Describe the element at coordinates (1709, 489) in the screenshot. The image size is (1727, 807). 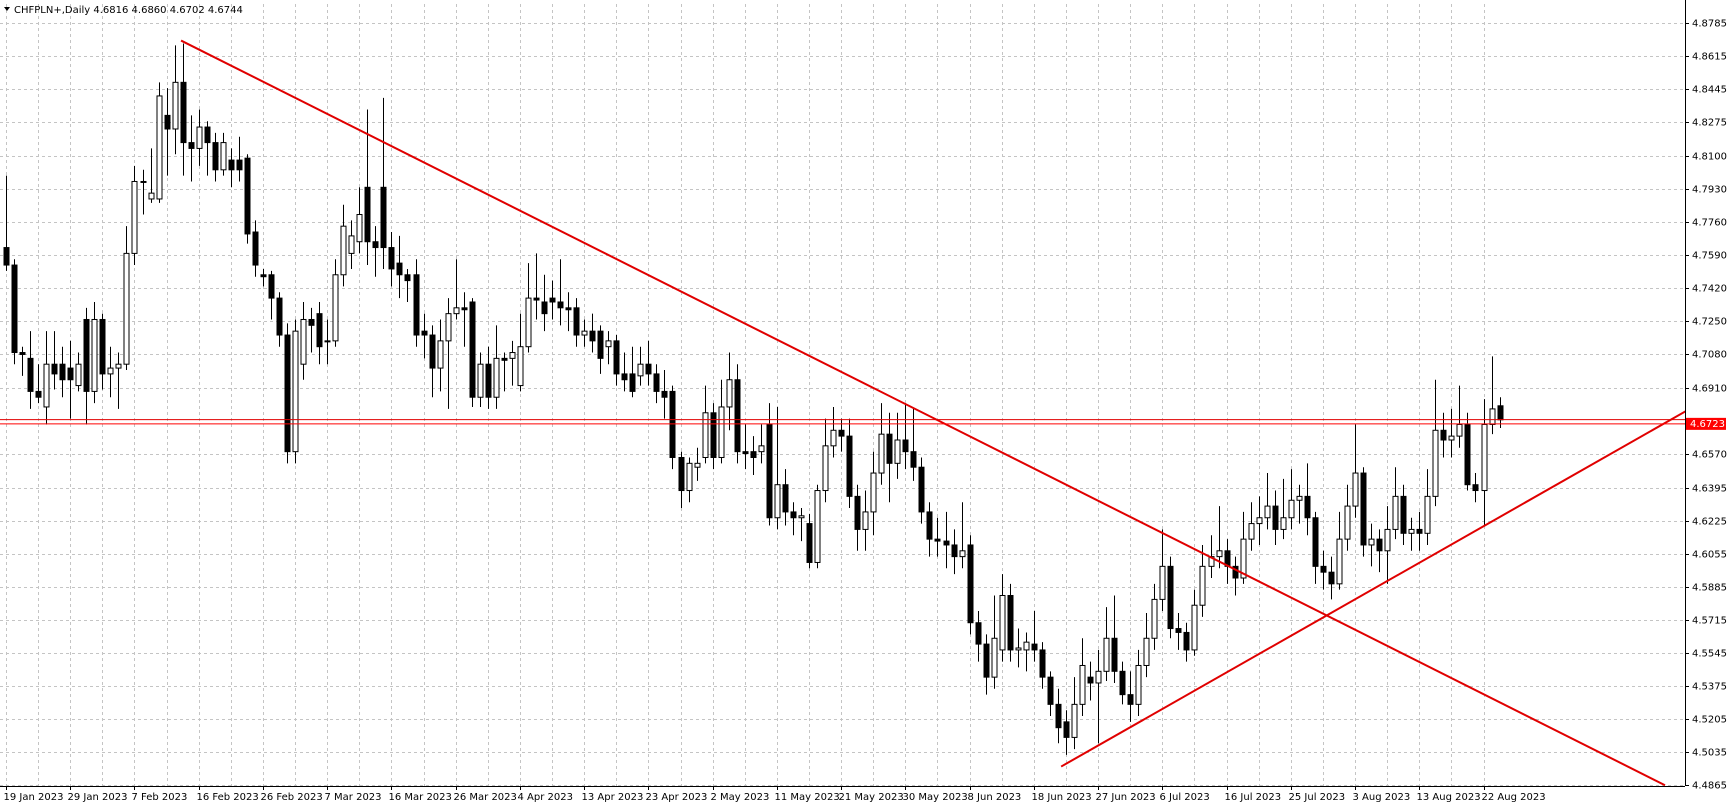
I see `y-tick-label: 4.6395` at that location.